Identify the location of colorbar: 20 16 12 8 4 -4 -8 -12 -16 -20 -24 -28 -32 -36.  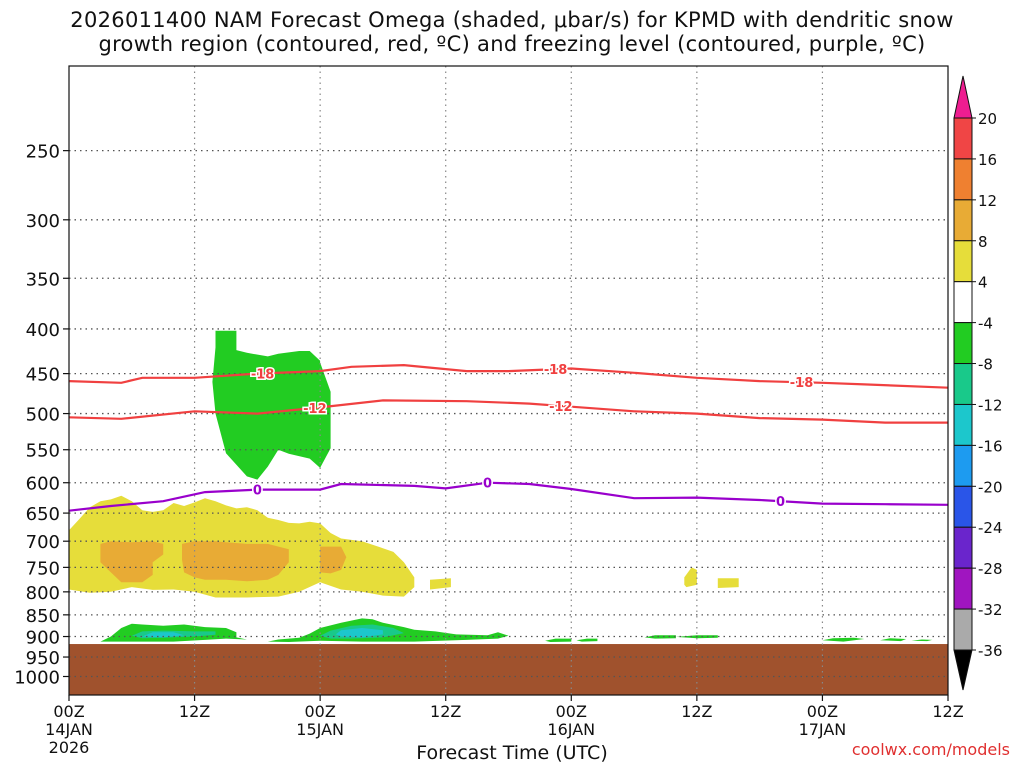
(978, 383).